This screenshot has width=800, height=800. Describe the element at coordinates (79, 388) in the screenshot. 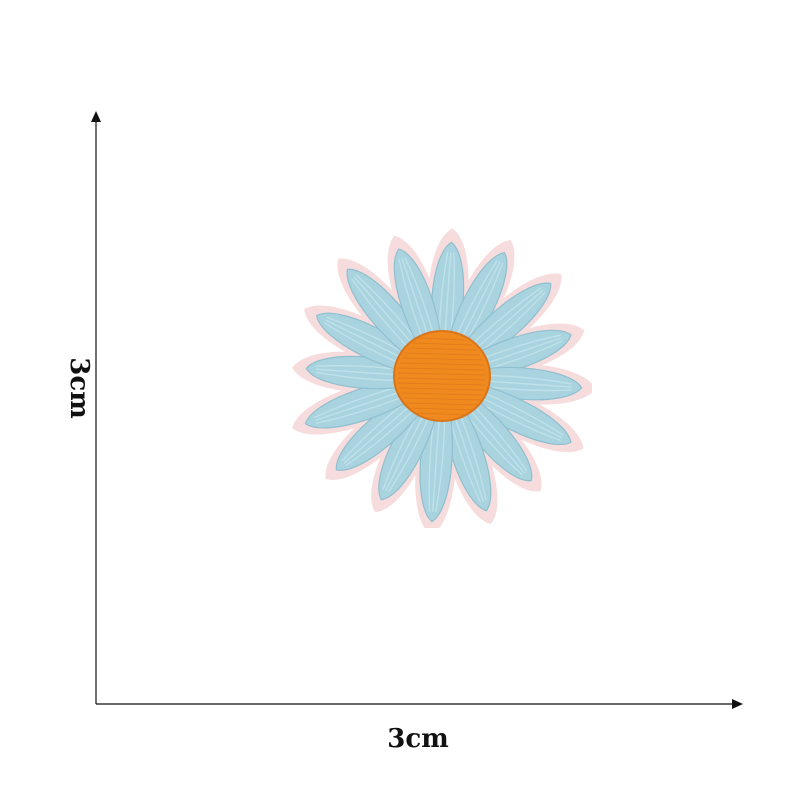

I see `height-label: 3cm` at that location.